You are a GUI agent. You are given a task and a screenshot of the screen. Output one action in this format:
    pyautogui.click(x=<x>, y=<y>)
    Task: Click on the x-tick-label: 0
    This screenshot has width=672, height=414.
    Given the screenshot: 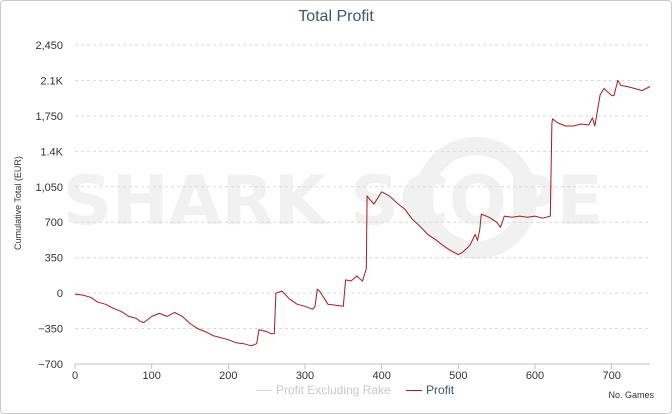 What is the action you would take?
    pyautogui.click(x=75, y=376)
    